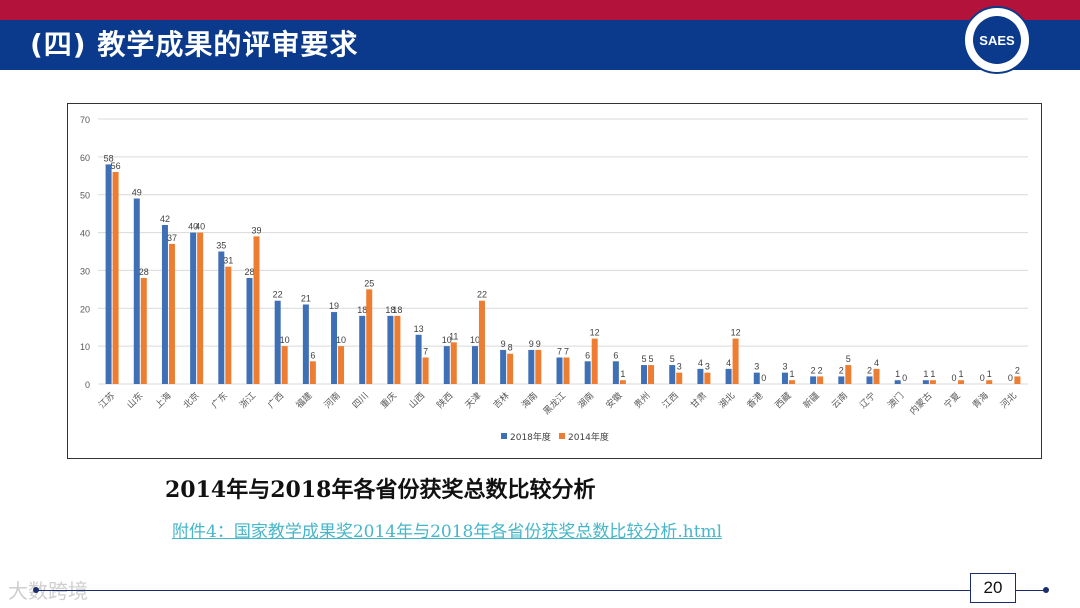  What do you see at coordinates (247, 400) in the screenshot?
I see `x-tick-label: 浙江` at bounding box center [247, 400].